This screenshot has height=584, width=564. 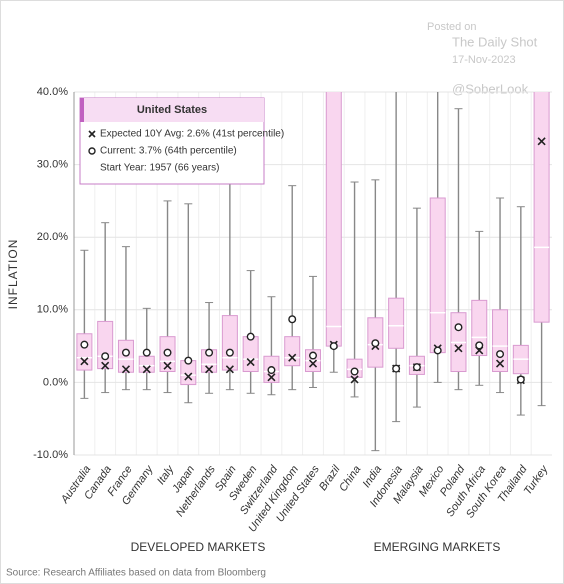 What do you see at coordinates (52, 310) in the screenshot?
I see `y-tick-label: 10.0%` at bounding box center [52, 310].